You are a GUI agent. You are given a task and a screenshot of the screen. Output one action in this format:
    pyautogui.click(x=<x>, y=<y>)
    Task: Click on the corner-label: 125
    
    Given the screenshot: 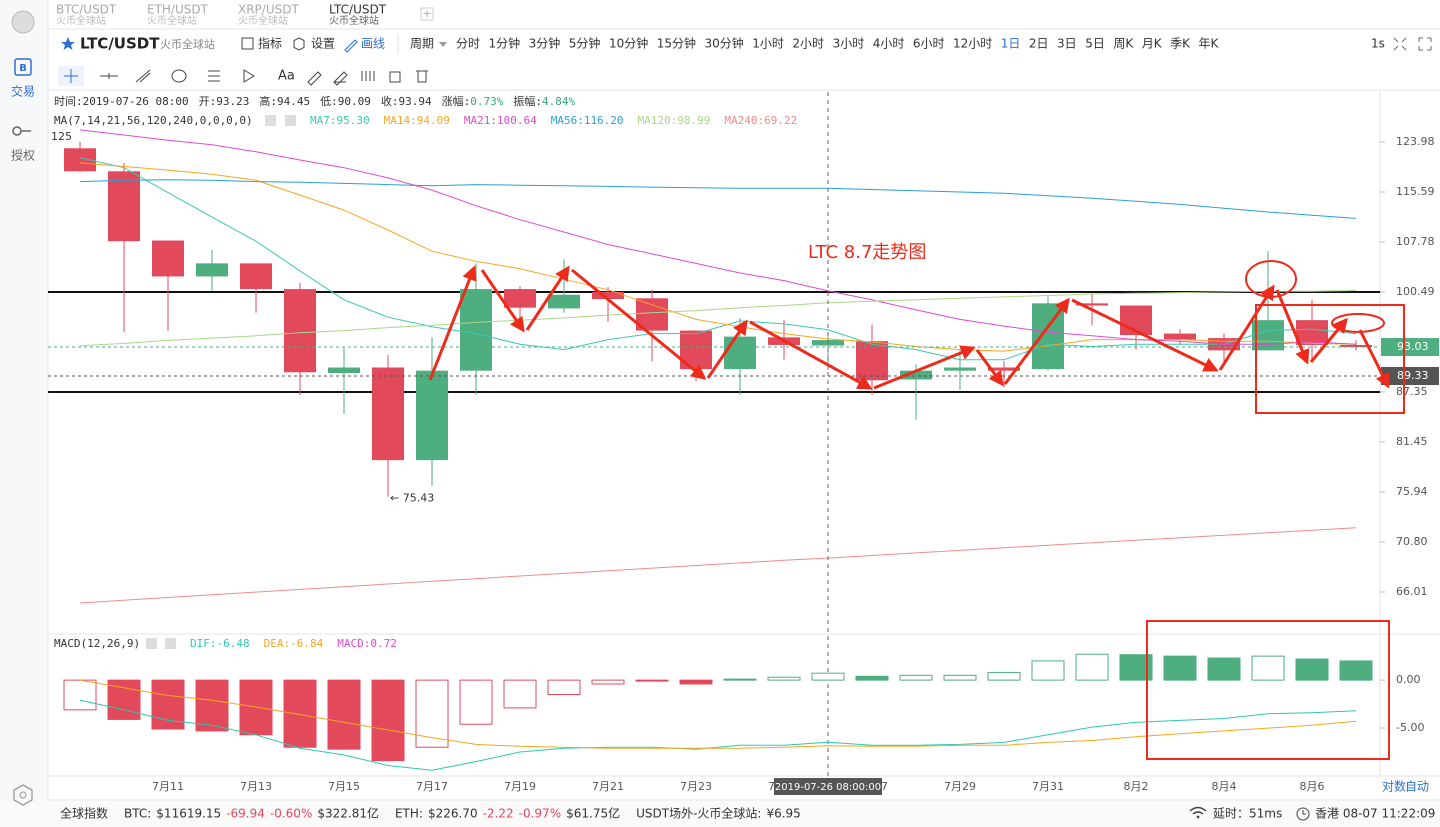 What is the action you would take?
    pyautogui.click(x=61, y=136)
    